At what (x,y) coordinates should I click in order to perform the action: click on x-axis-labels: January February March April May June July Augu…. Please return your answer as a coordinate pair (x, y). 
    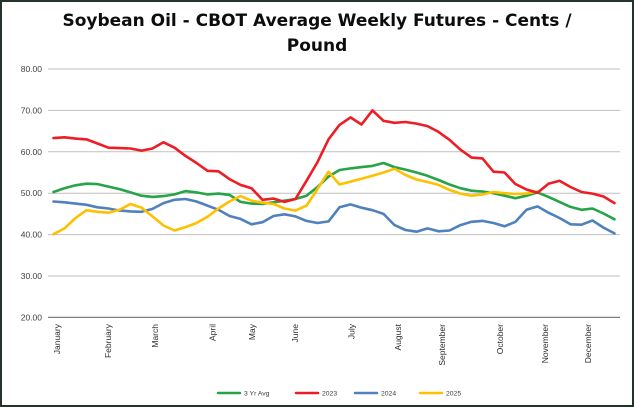
    Looking at the image, I should click on (322, 344).